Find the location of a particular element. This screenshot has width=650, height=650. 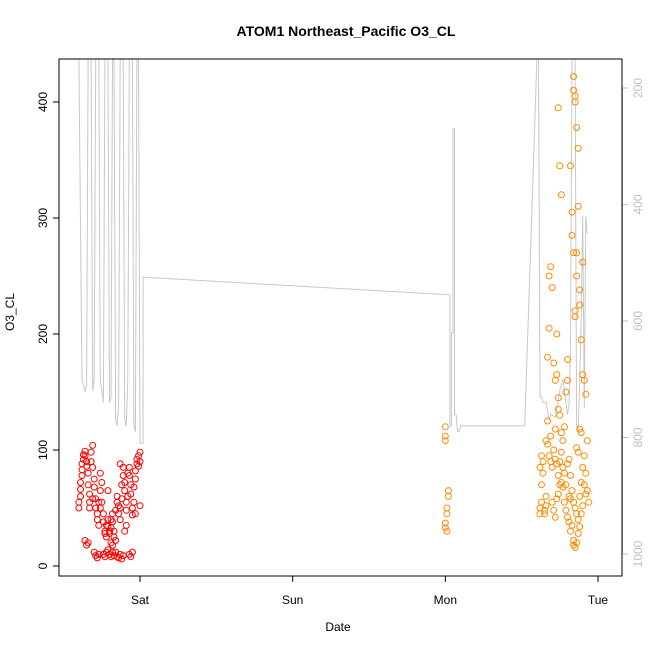

y-tick-label: 400 is located at coordinates (43, 102).